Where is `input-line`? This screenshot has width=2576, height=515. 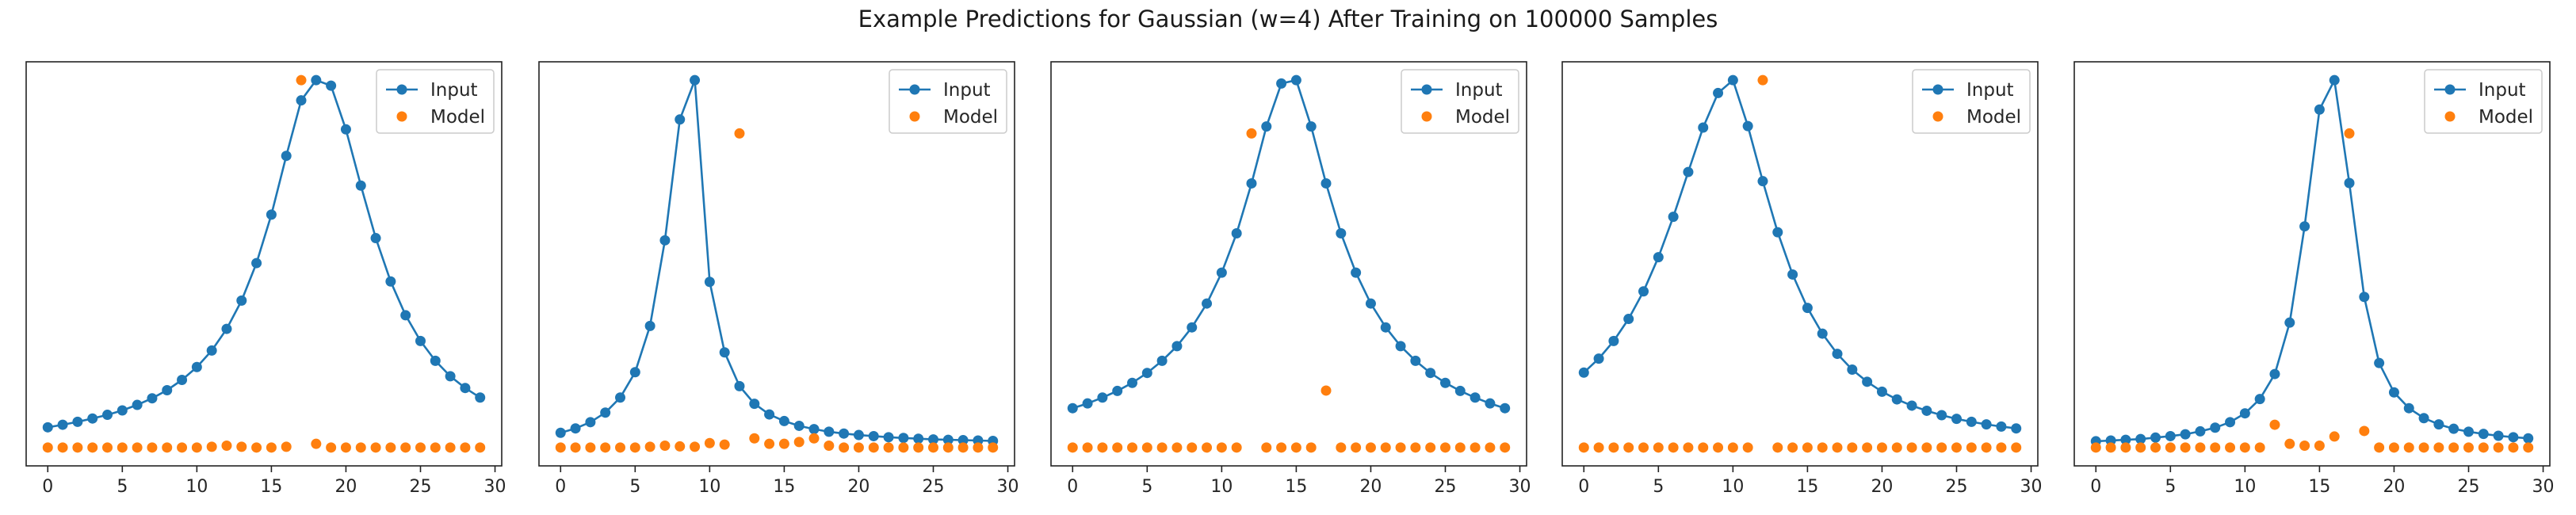 input-line is located at coordinates (2312, 260).